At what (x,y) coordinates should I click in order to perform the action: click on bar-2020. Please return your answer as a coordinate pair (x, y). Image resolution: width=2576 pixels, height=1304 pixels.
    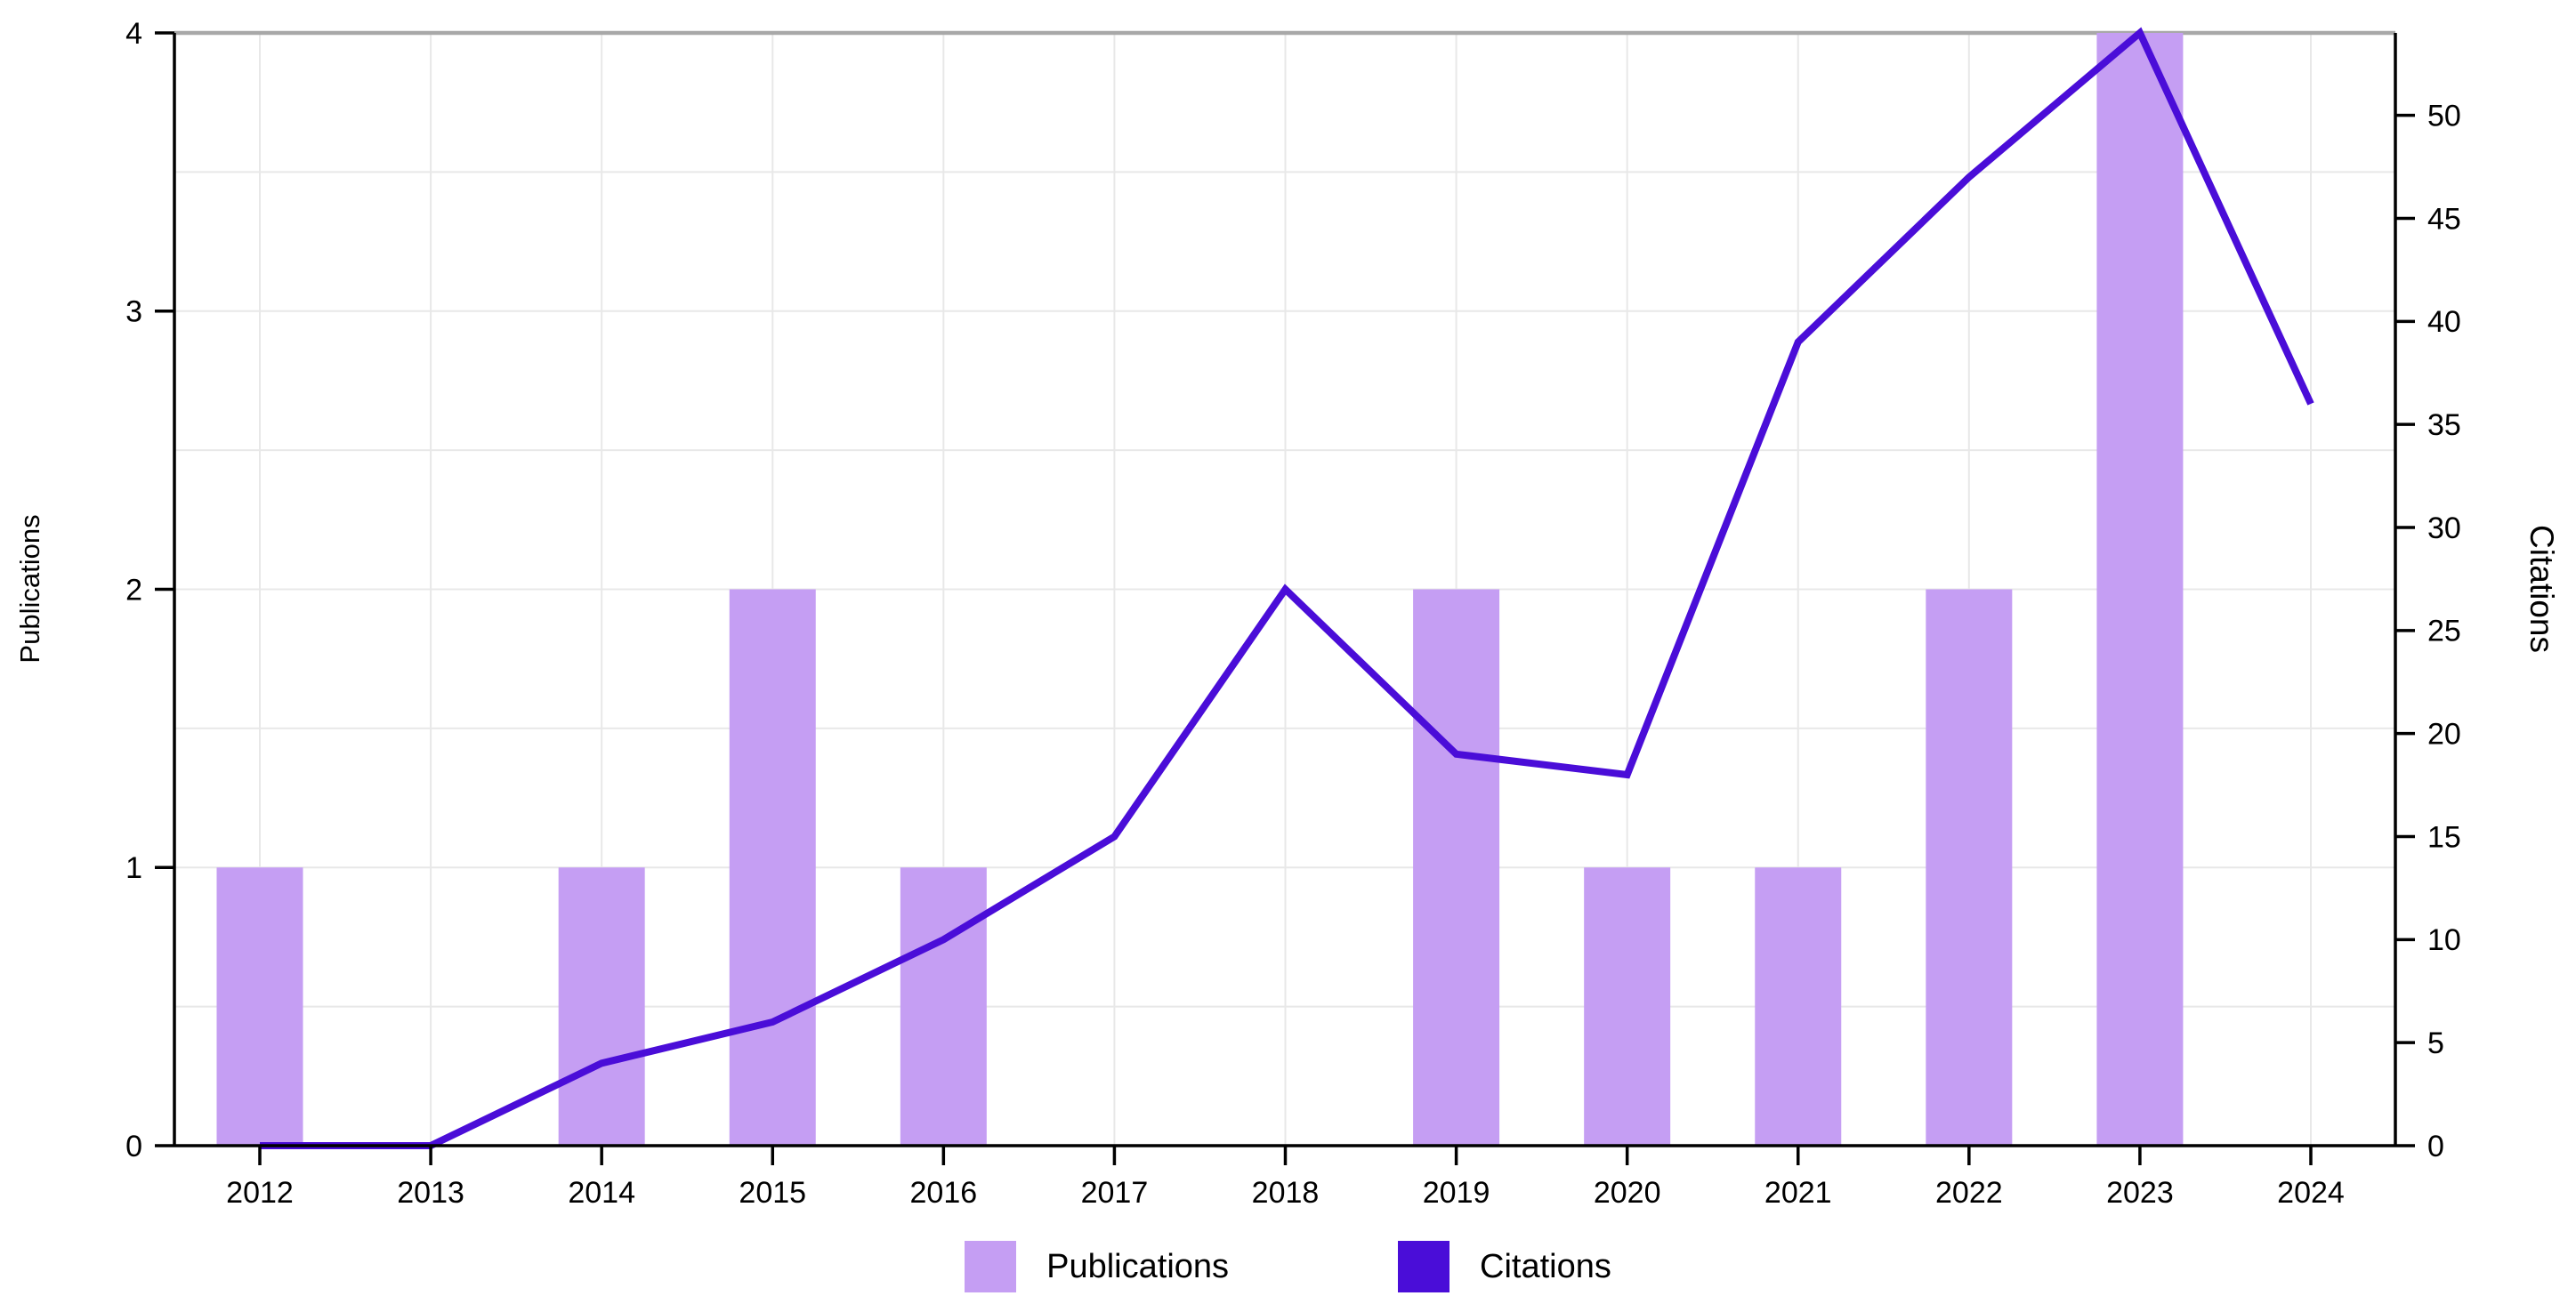
    Looking at the image, I should click on (1627, 1006).